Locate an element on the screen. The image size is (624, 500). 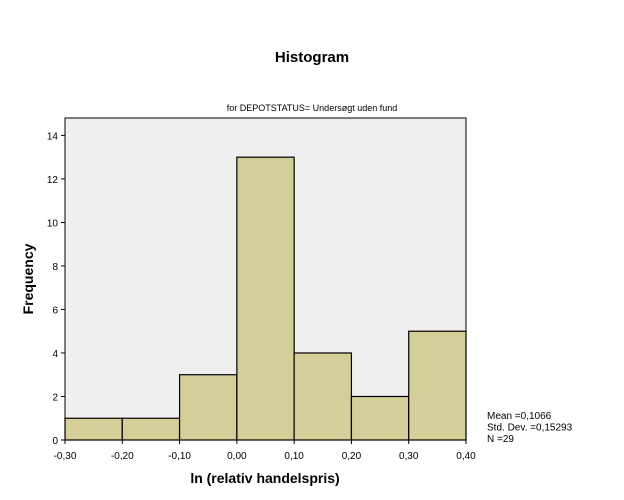
x-tick-label: 0,30 is located at coordinates (409, 456).